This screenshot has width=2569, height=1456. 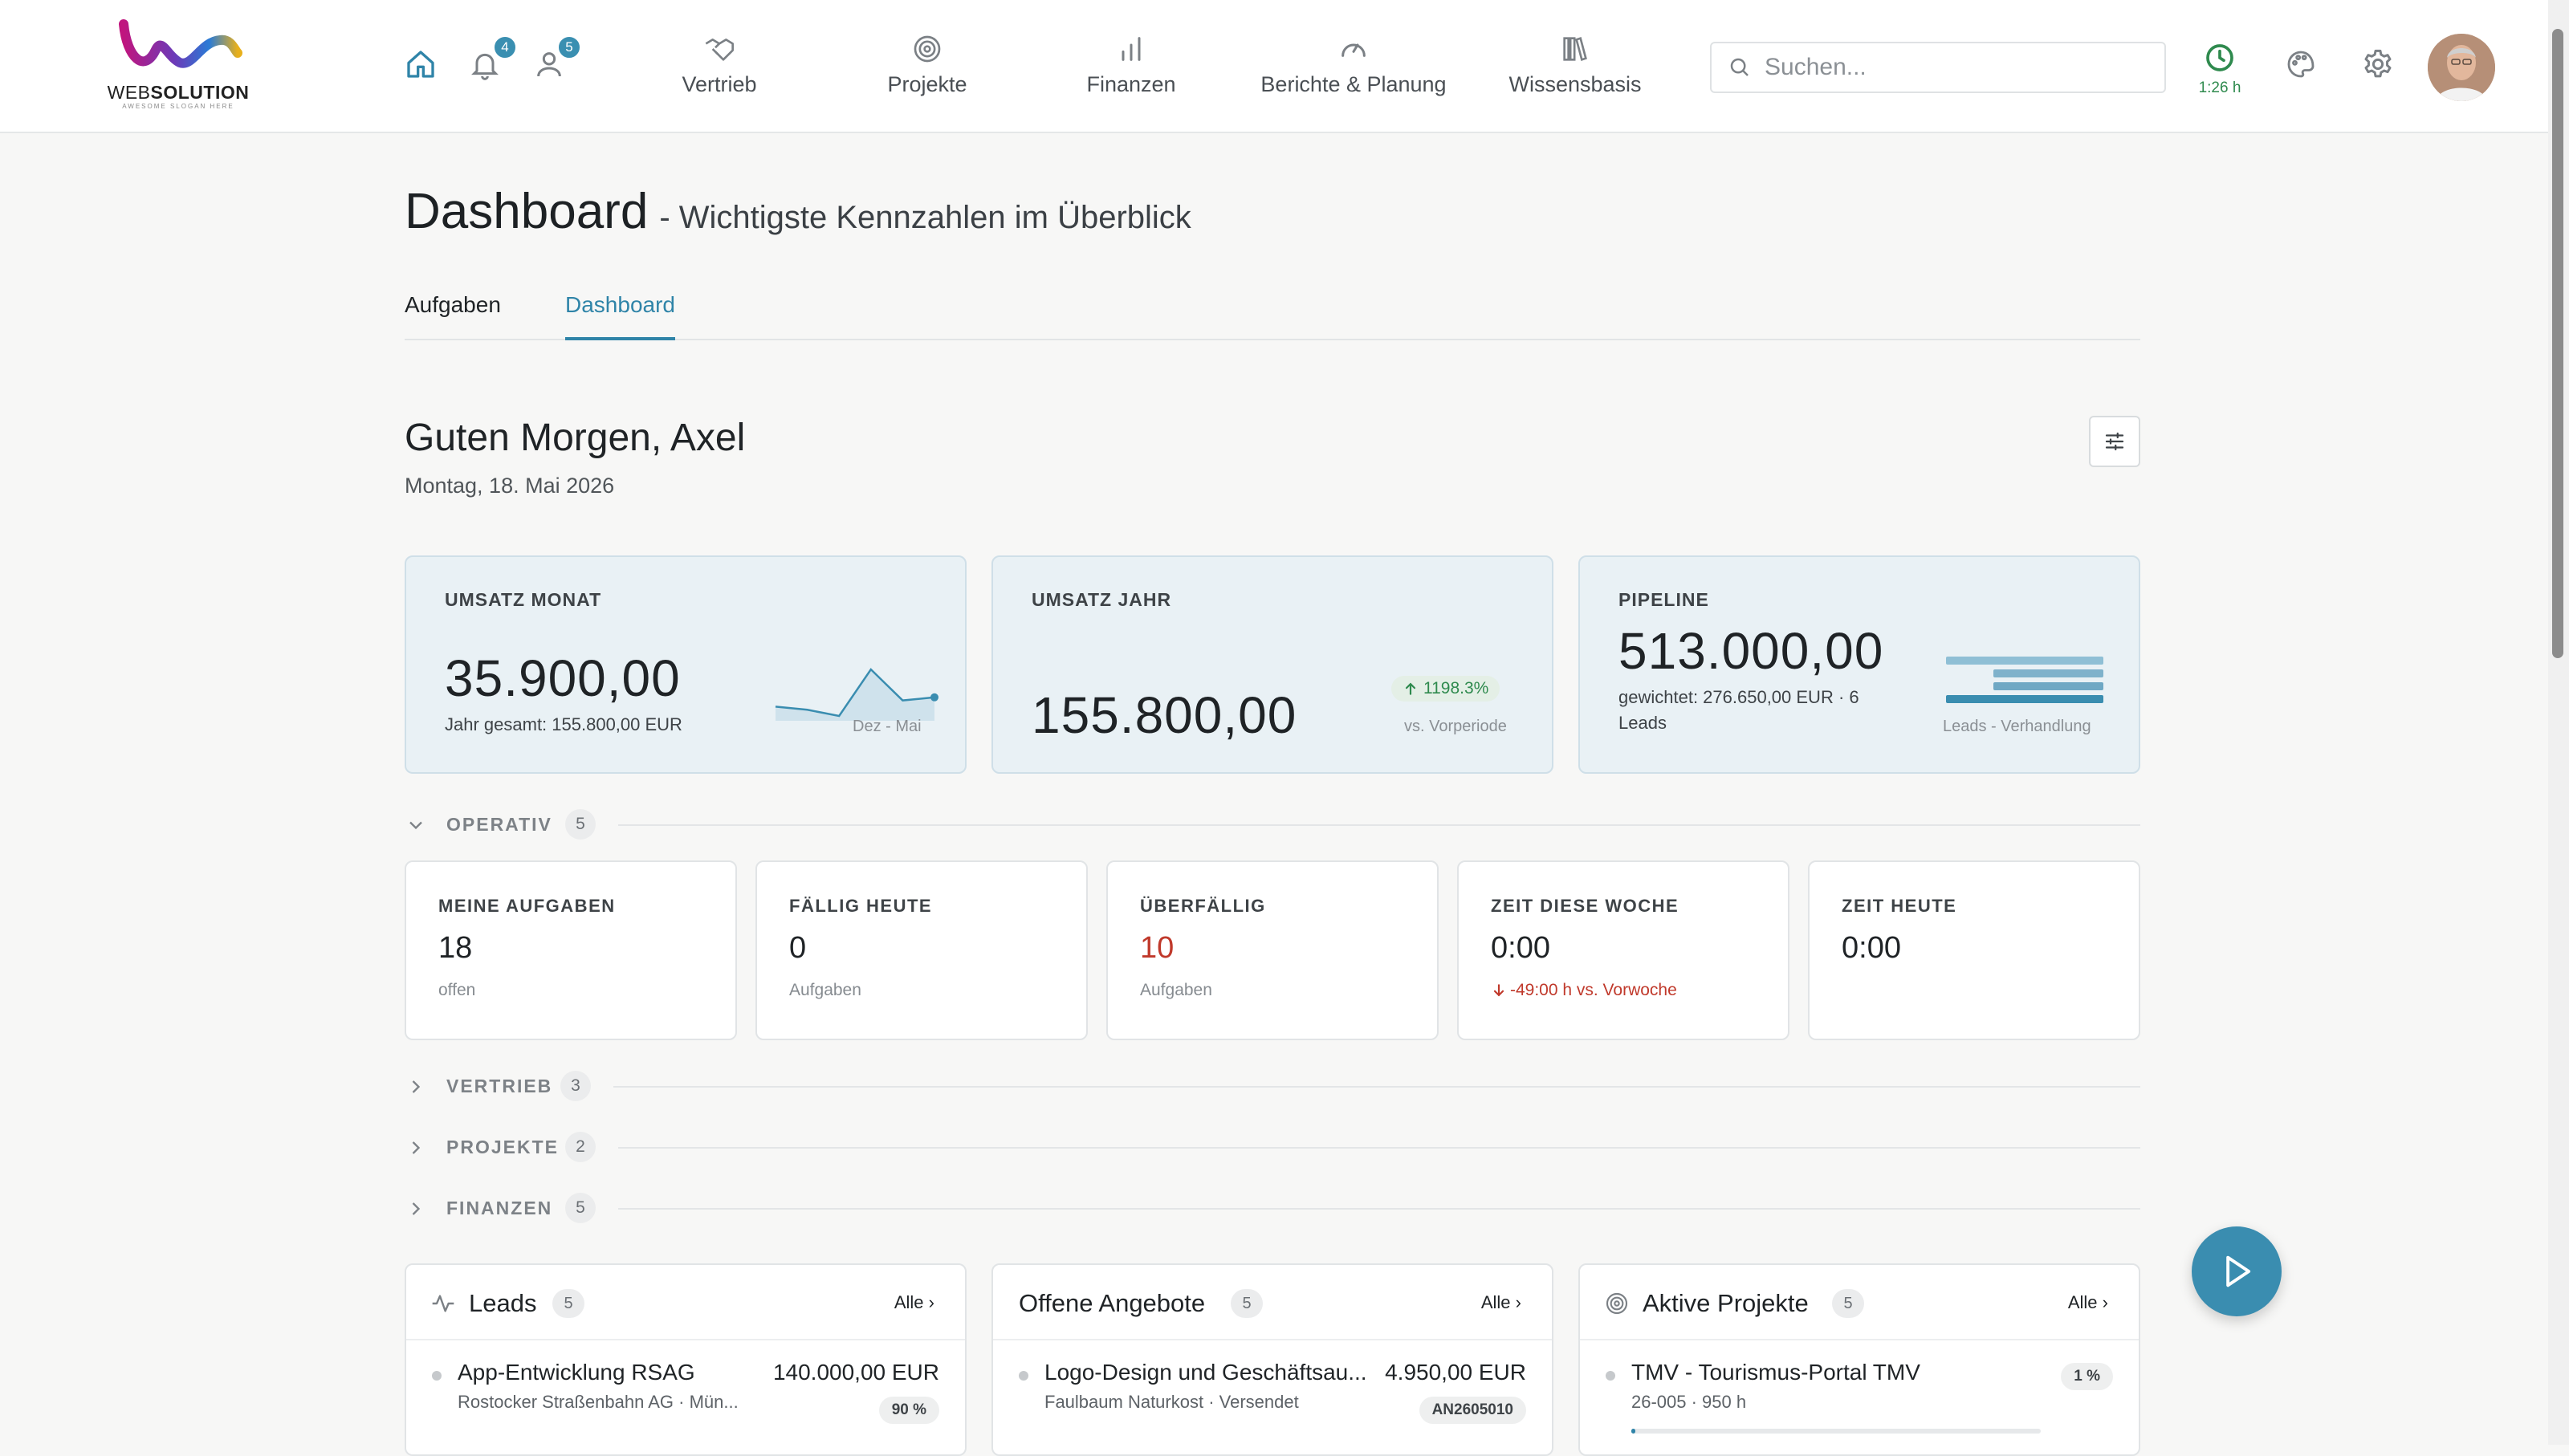 What do you see at coordinates (1643, 723) in the screenshot?
I see `kpi-note-2: Leads` at bounding box center [1643, 723].